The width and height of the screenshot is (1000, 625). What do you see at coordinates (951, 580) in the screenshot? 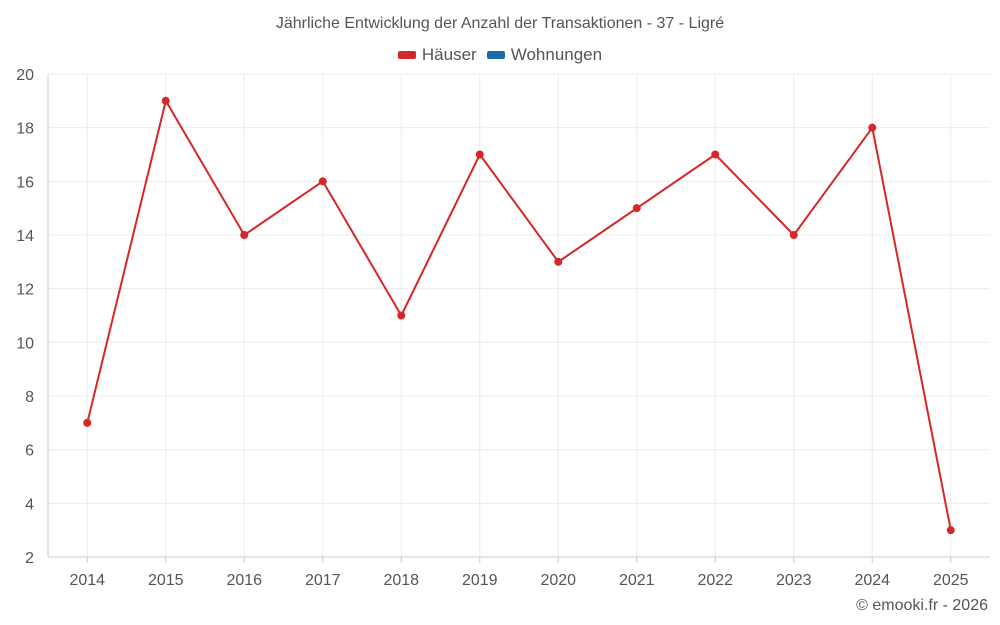
I see `x-tick-label: 2025` at bounding box center [951, 580].